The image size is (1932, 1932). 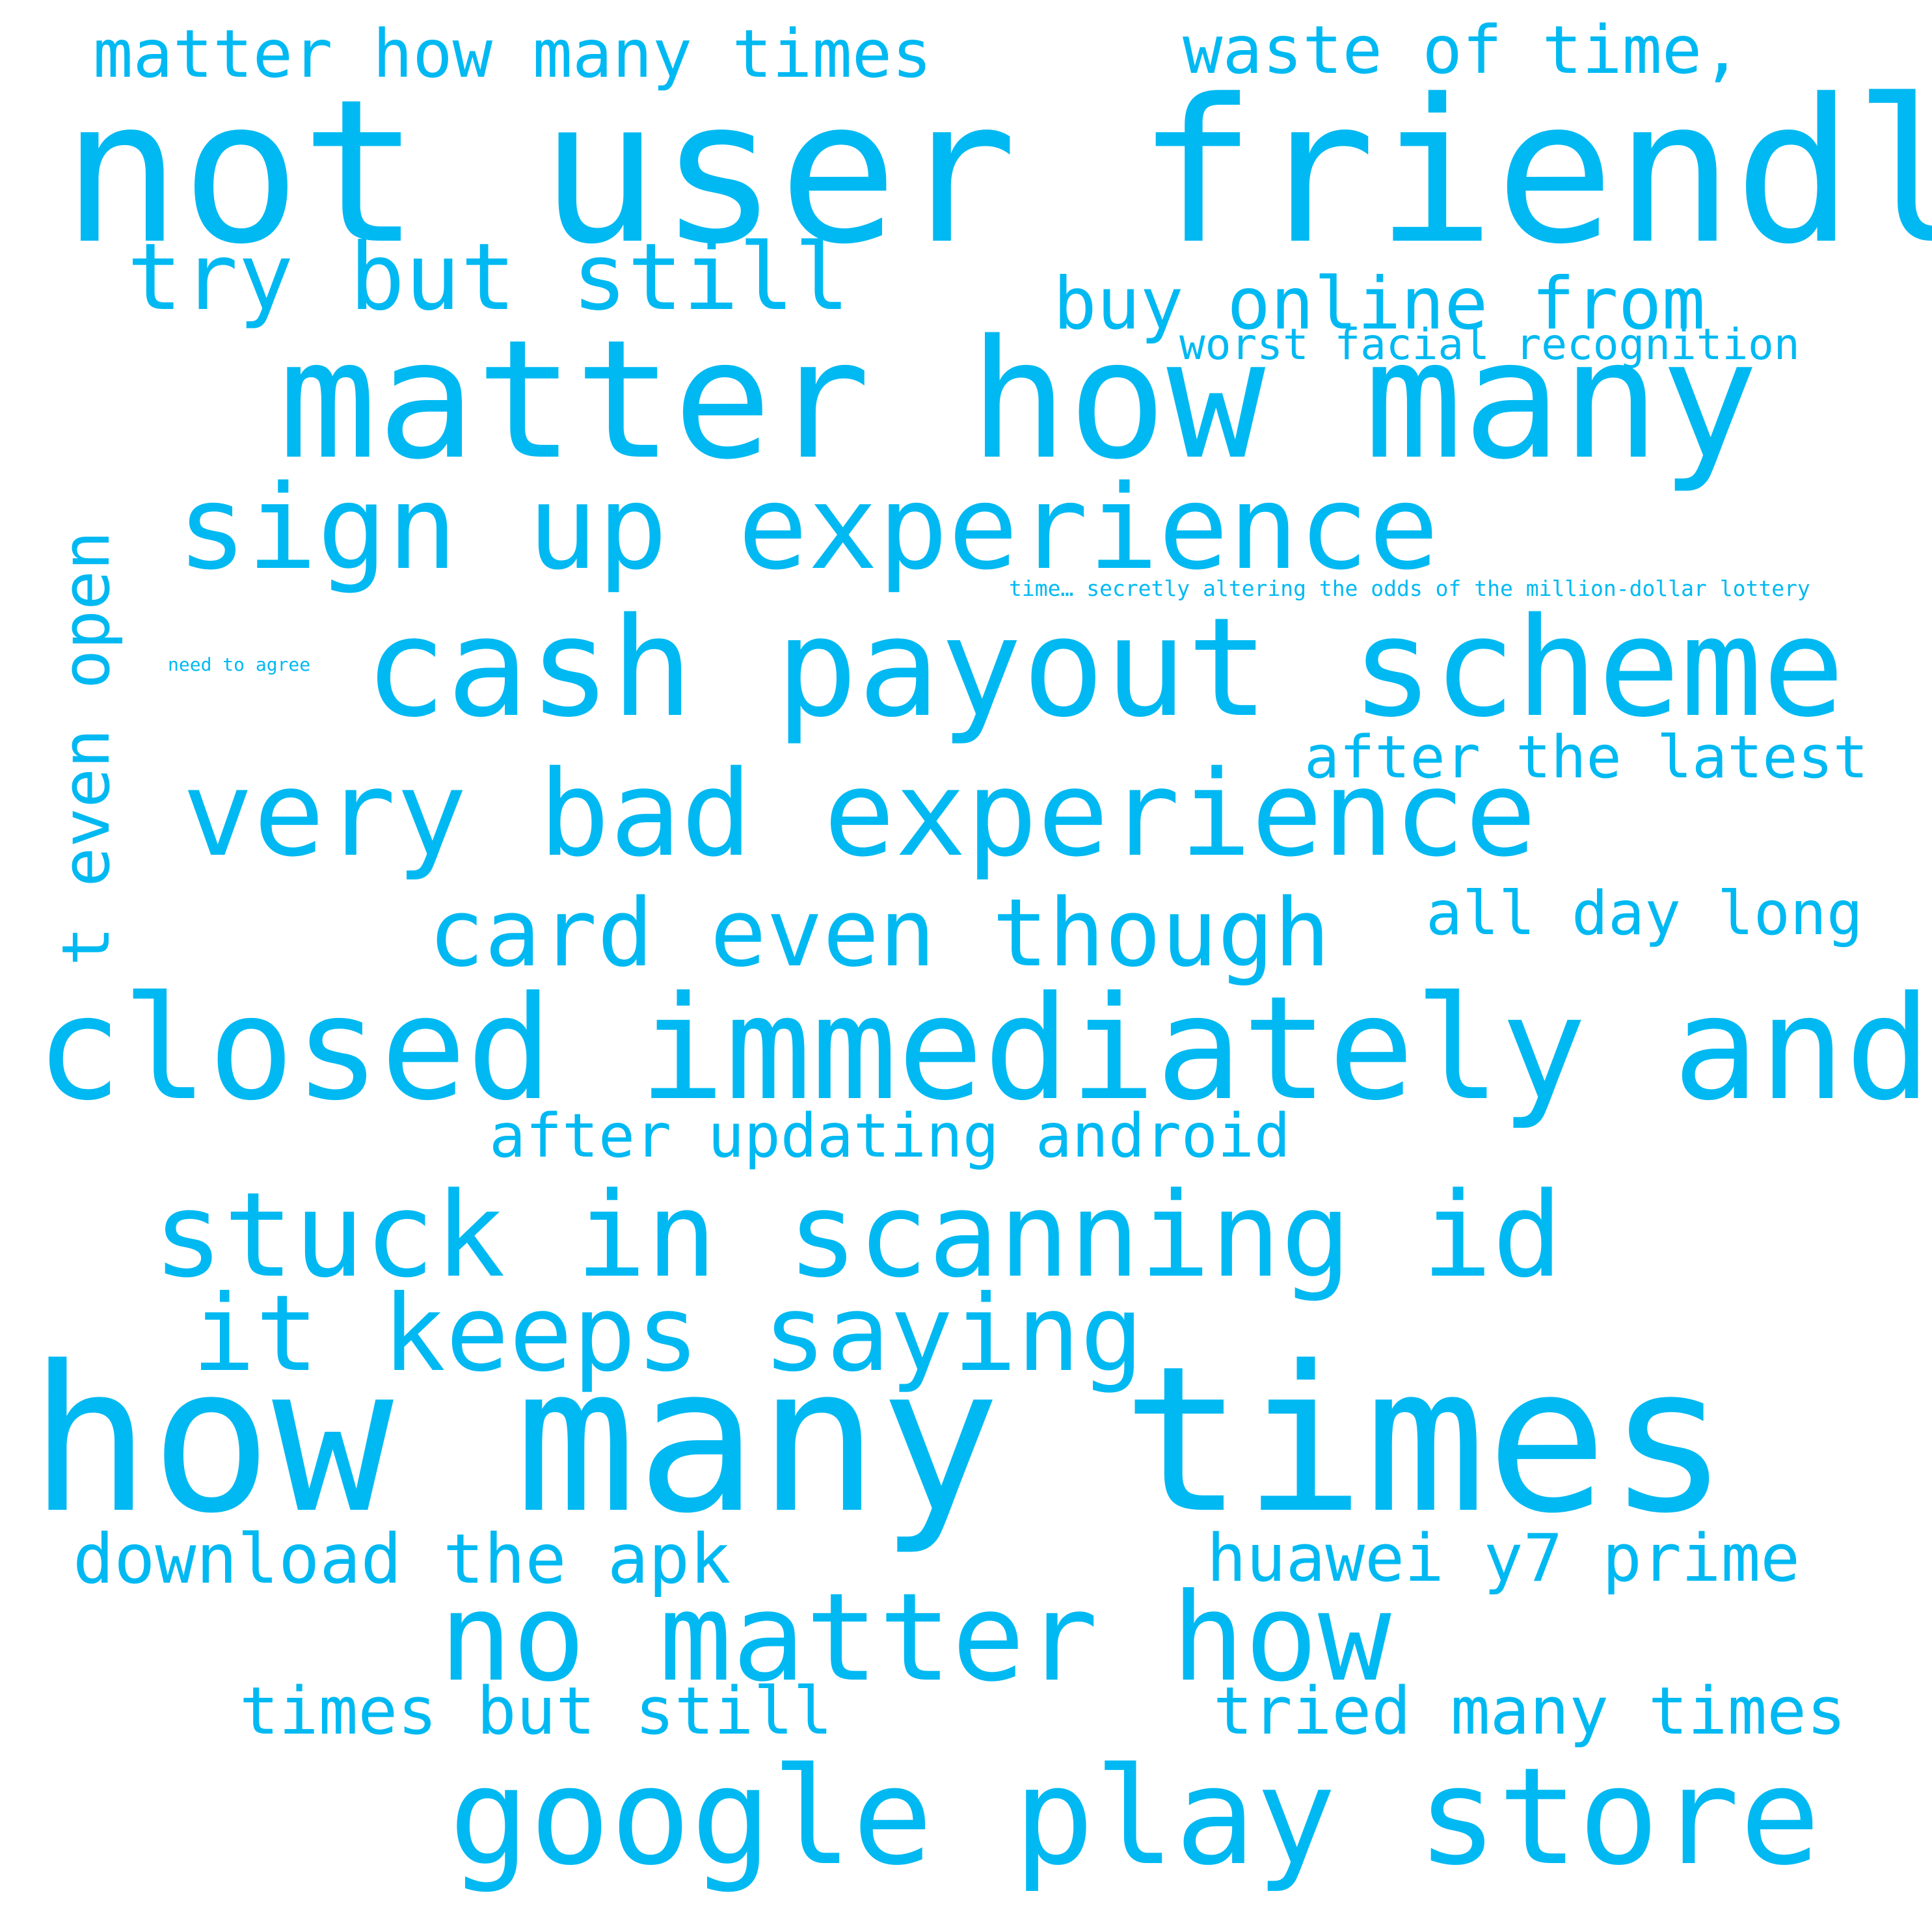 What do you see at coordinates (1379, 304) in the screenshot?
I see `phrase-buy-online-from: buy online from` at bounding box center [1379, 304].